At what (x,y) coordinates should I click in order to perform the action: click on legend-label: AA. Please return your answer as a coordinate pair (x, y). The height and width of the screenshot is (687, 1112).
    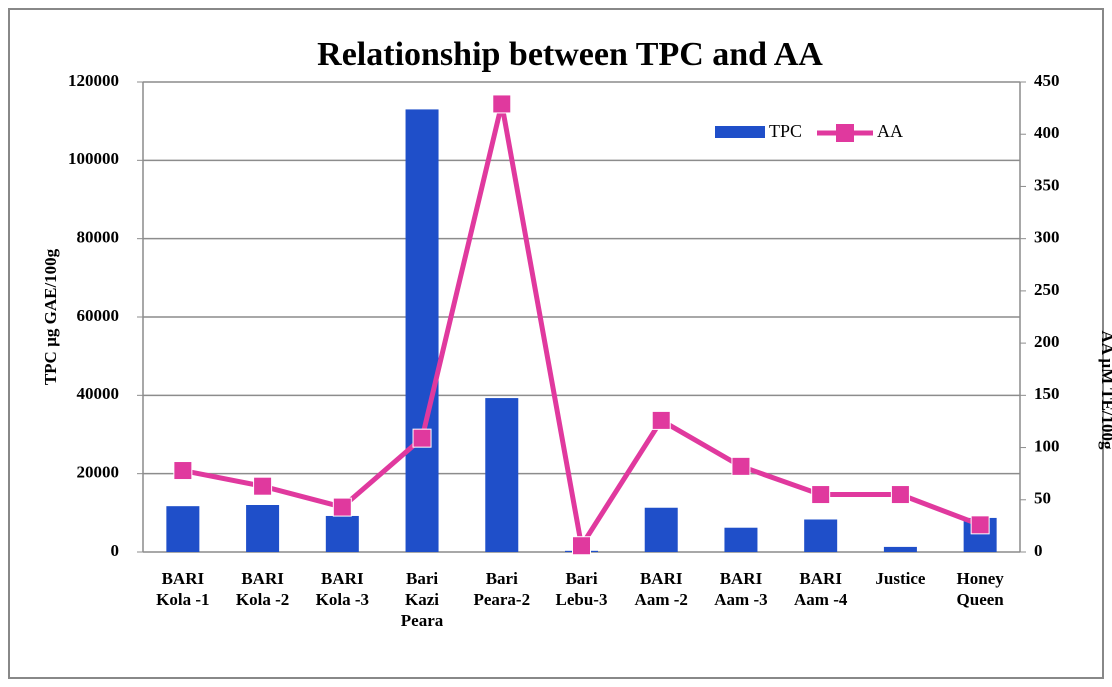
    Looking at the image, I should click on (890, 131).